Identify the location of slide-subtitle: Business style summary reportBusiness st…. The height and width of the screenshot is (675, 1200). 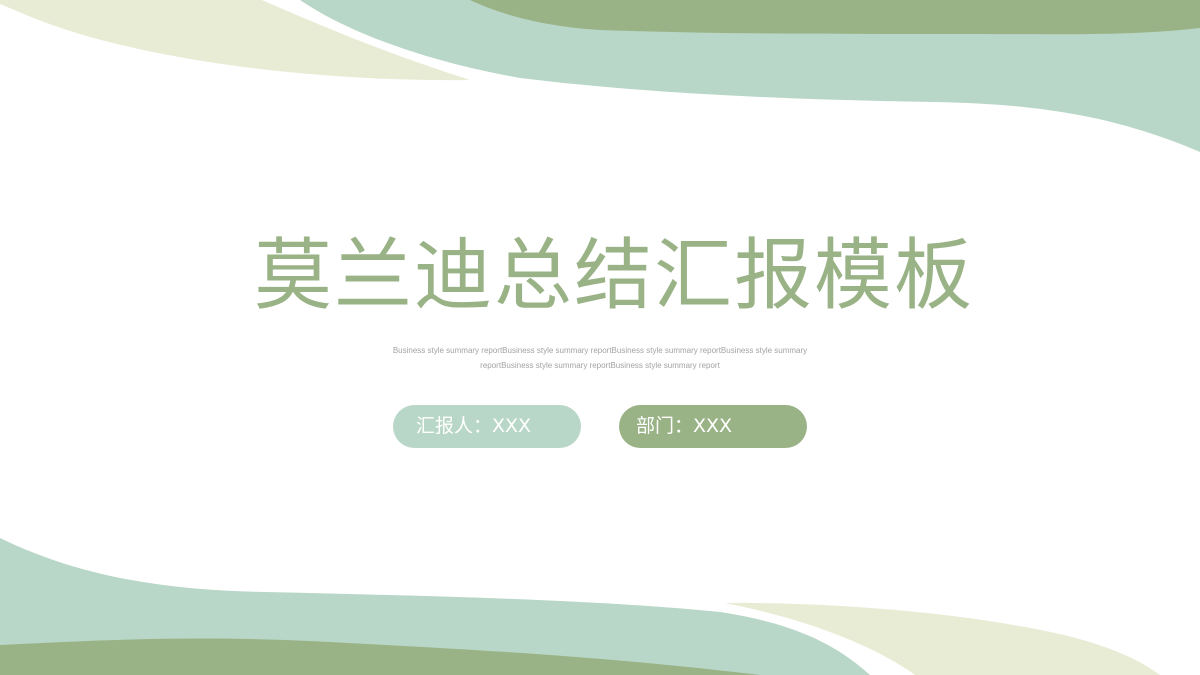
(600, 358).